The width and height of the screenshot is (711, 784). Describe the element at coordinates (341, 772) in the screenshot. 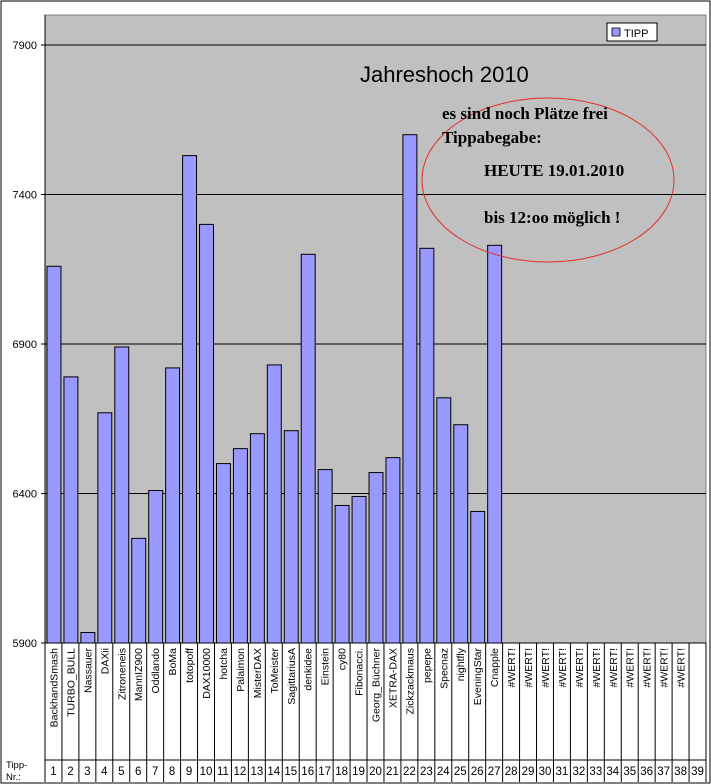

I see `tipp-number: 18` at that location.